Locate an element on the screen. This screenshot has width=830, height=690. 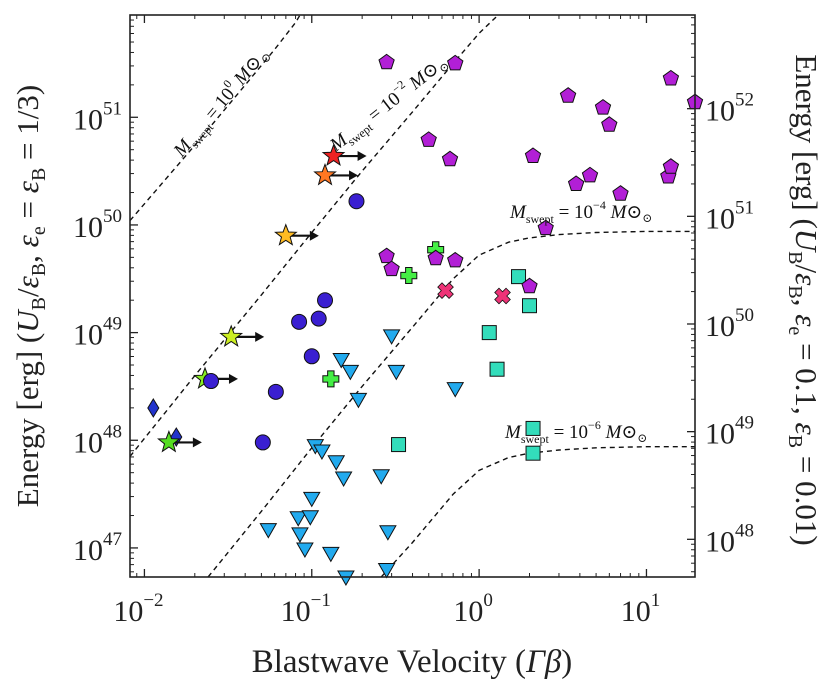
curve-label-Msweep-1e0: Mswept = 100 M⊙⊙ is located at coordinates (220, 102).